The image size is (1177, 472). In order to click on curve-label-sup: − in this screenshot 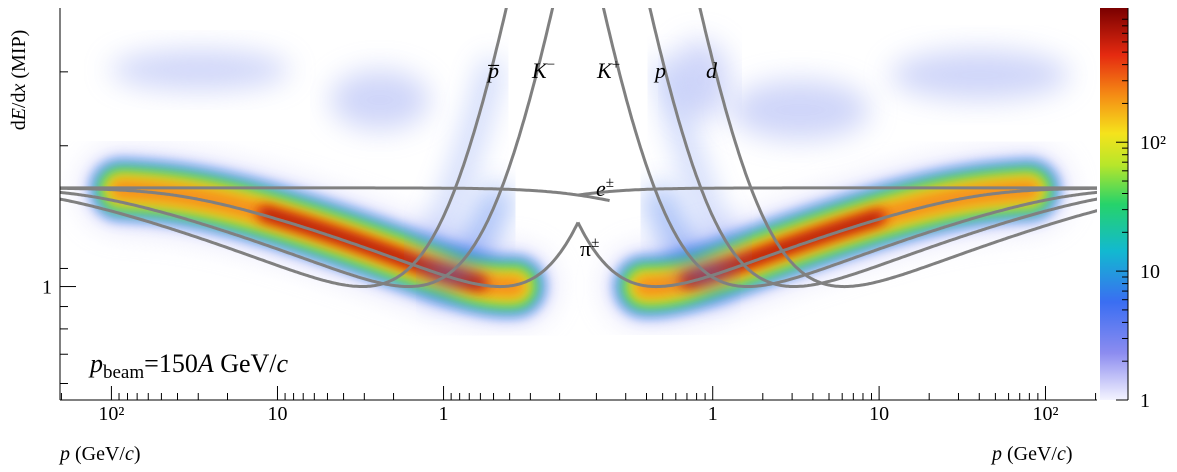, I will do `click(551, 65)`.